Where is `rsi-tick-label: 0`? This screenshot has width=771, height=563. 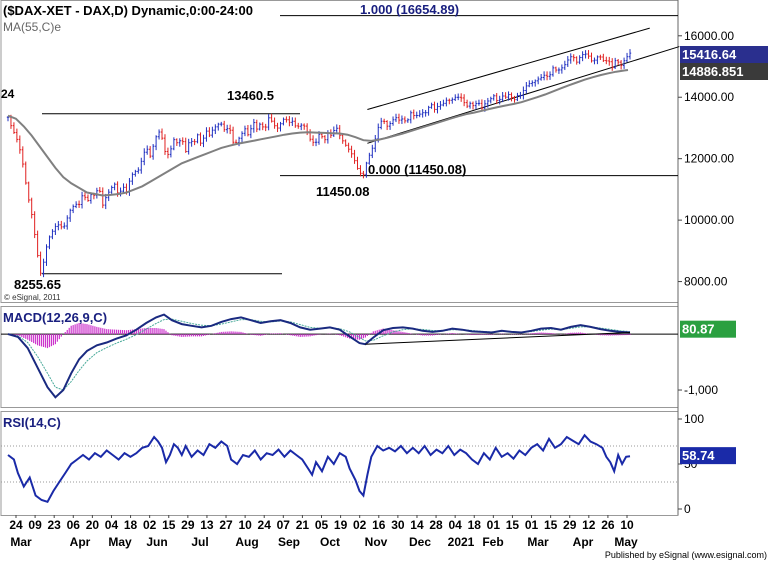
rsi-tick-label: 0 is located at coordinates (687, 509).